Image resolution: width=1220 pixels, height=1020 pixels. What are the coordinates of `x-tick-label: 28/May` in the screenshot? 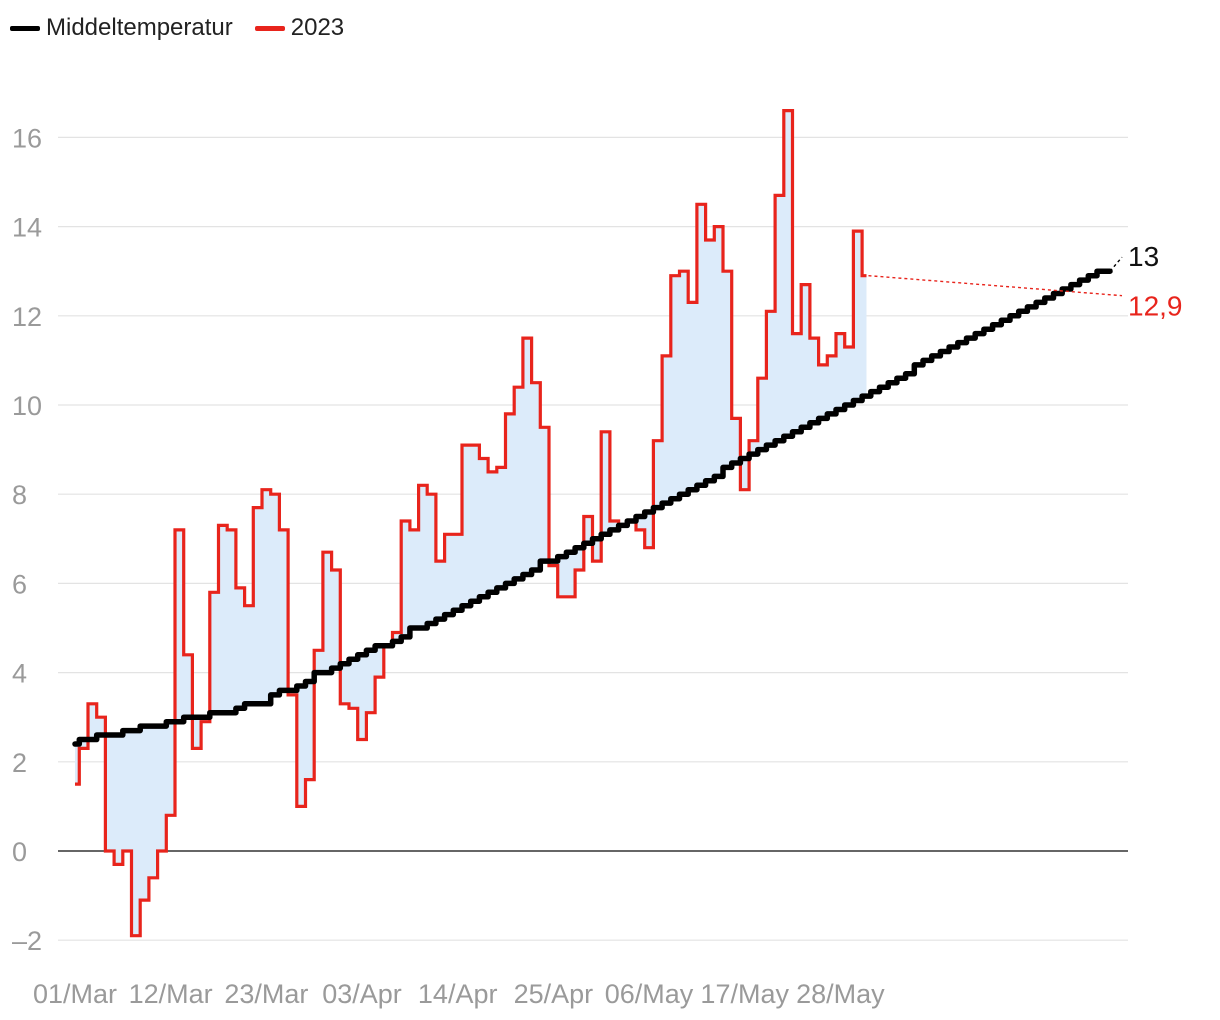 It's located at (840, 994).